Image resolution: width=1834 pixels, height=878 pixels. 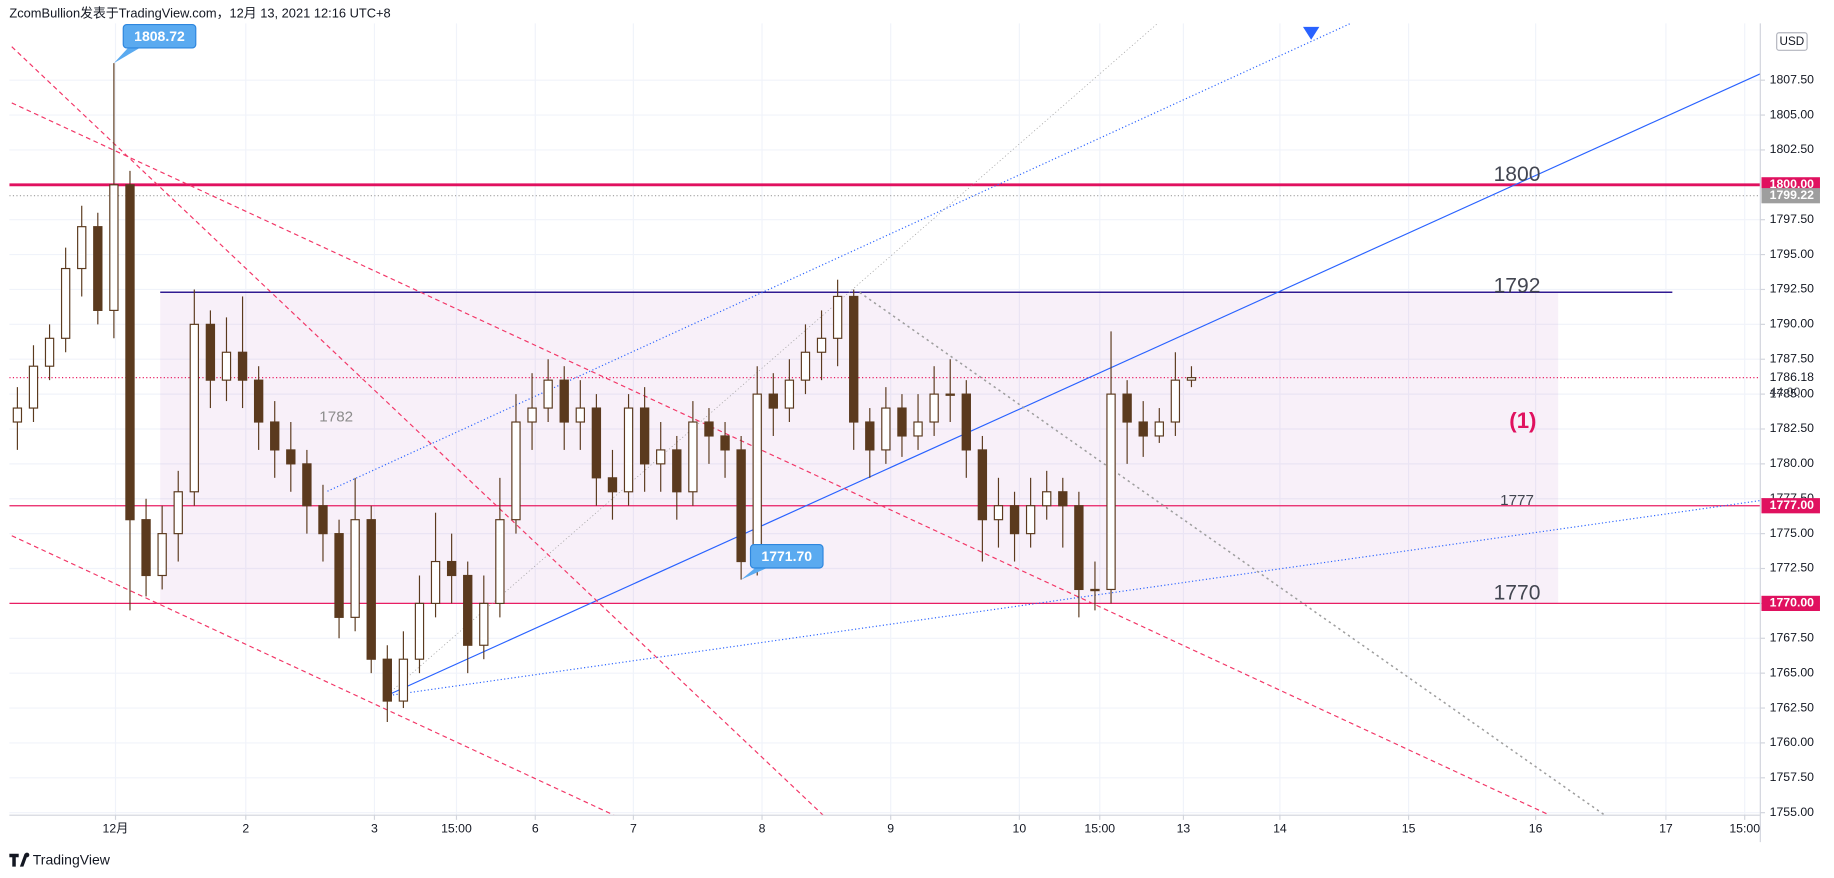 What do you see at coordinates (313, 675) in the screenshot?
I see `trend-line` at bounding box center [313, 675].